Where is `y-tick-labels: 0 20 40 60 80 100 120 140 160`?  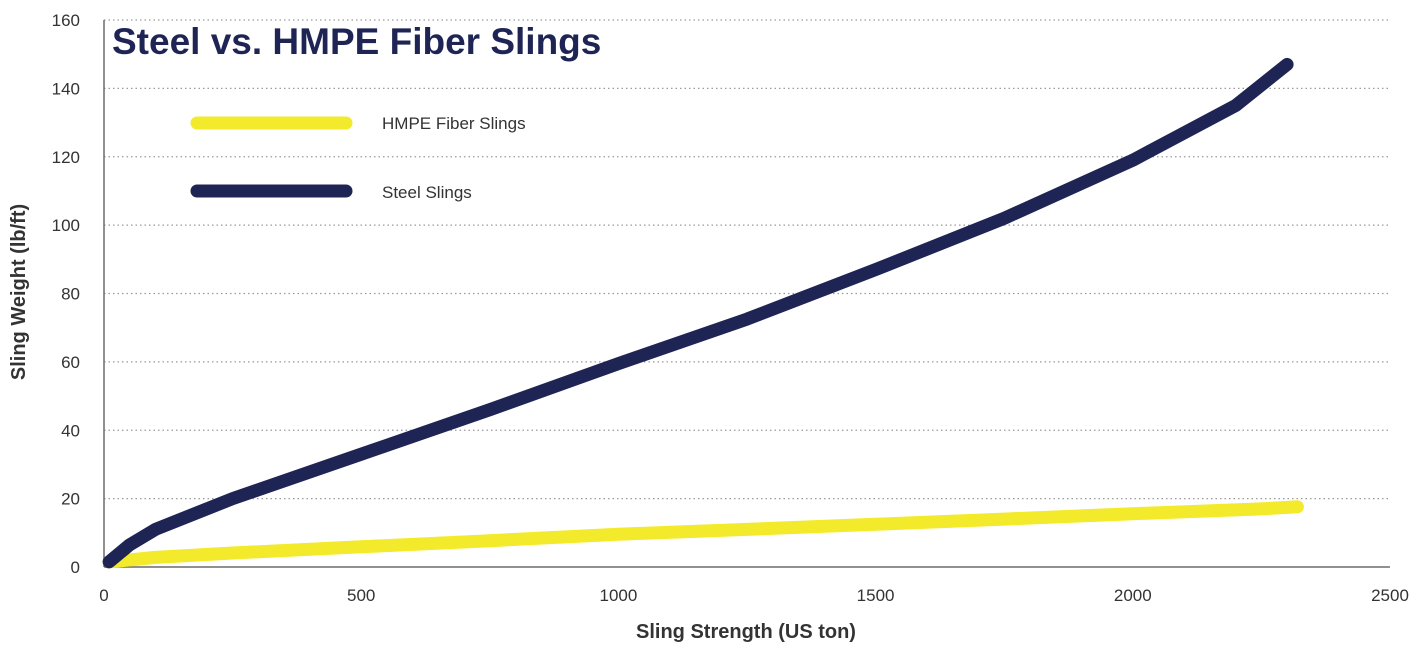 y-tick-labels: 0 20 40 60 80 100 120 140 160 is located at coordinates (66, 294).